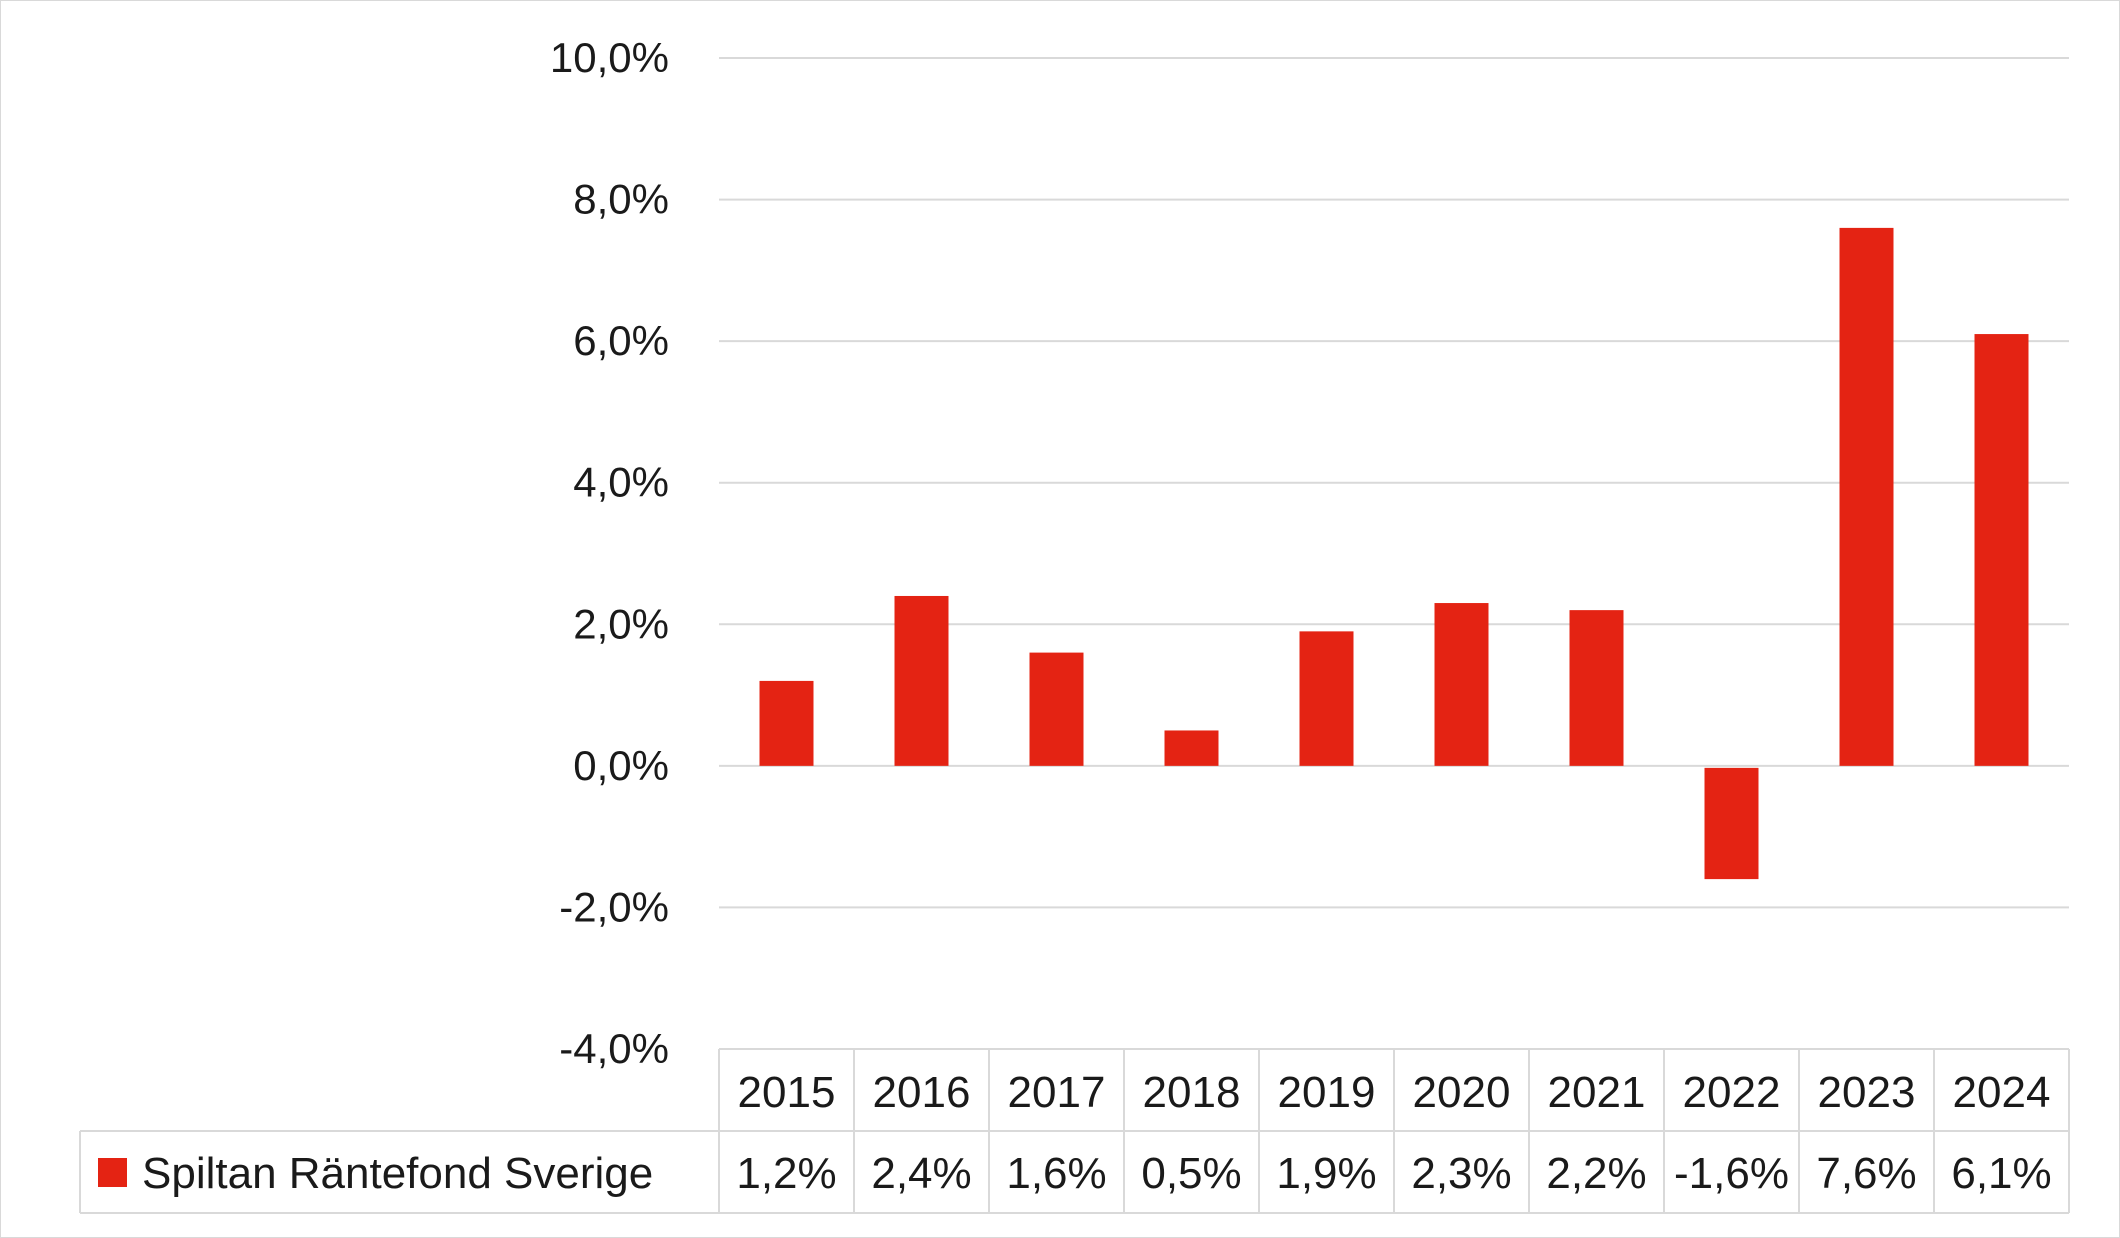  I want to click on bar-2019, so click(1326, 698).